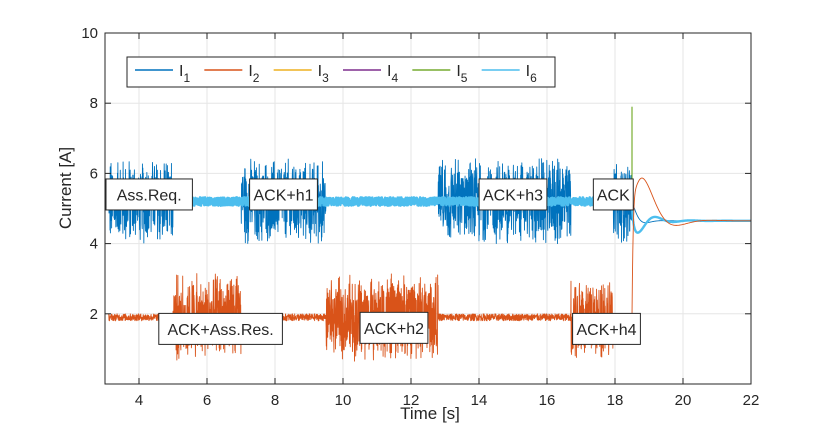 Image resolution: width=830 pixels, height=430 pixels. What do you see at coordinates (253, 74) in the screenshot?
I see `legend-label: I2` at bounding box center [253, 74].